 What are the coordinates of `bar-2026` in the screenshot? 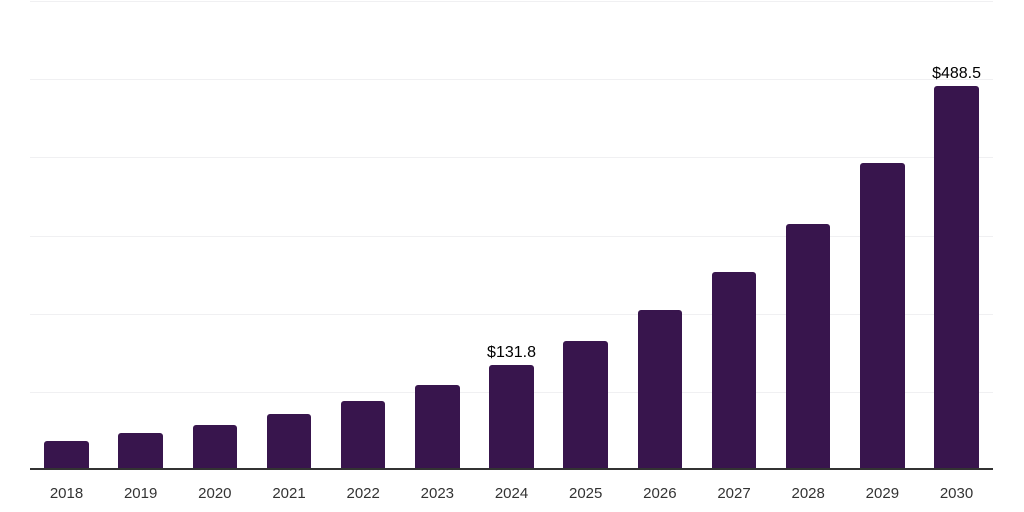 It's located at (660, 389).